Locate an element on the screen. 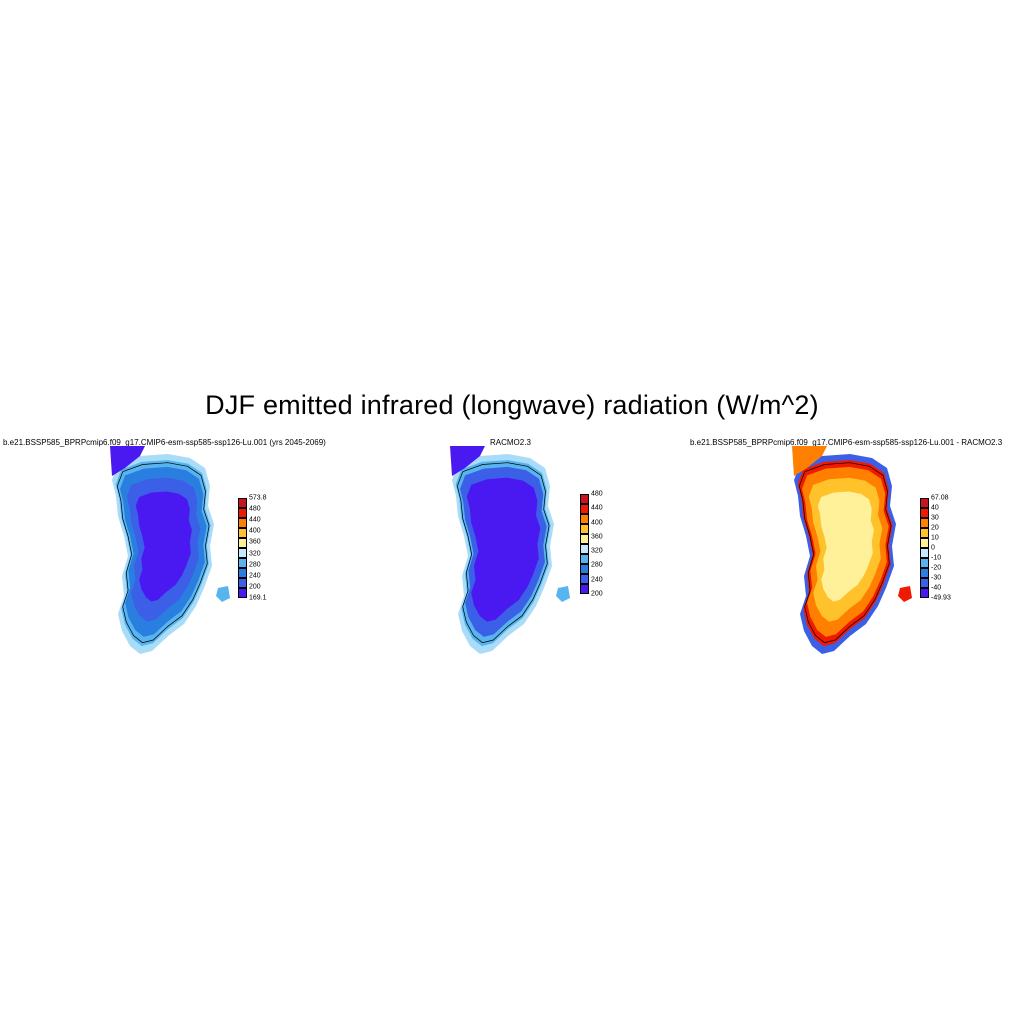 This screenshot has height=1024, width=1024. colorbar-tick-label: -40 is located at coordinates (936, 588).